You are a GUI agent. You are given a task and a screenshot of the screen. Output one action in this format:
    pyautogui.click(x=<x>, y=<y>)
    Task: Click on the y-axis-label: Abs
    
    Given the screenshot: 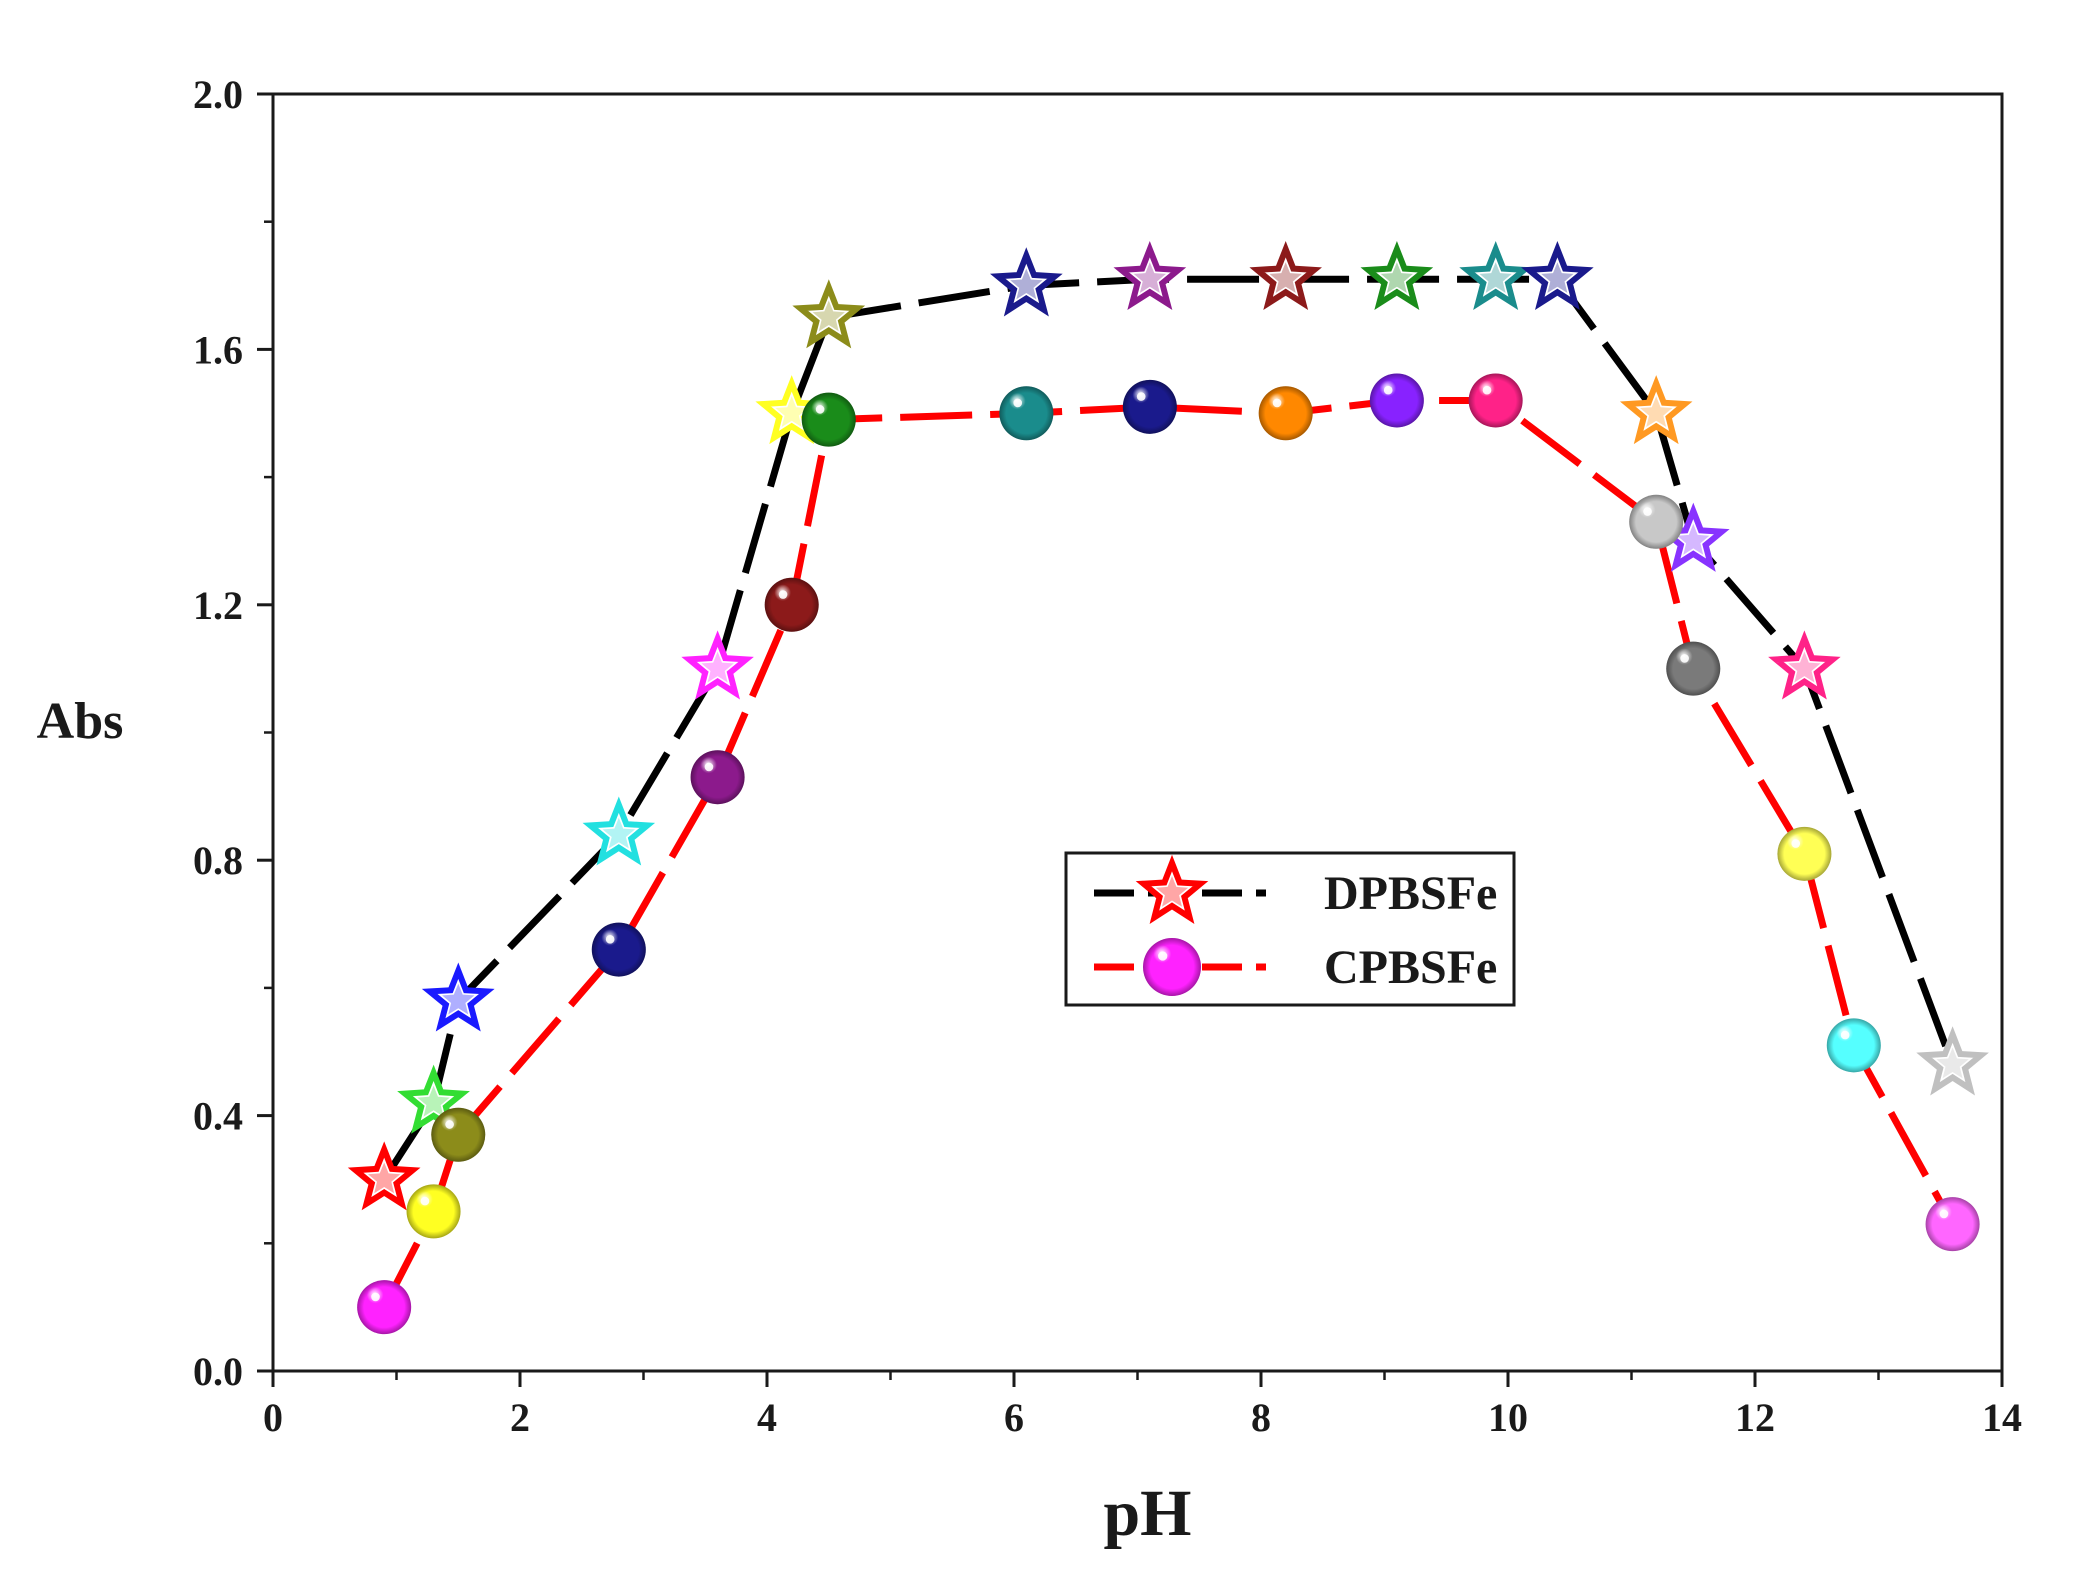 What is the action you would take?
    pyautogui.click(x=80, y=721)
    